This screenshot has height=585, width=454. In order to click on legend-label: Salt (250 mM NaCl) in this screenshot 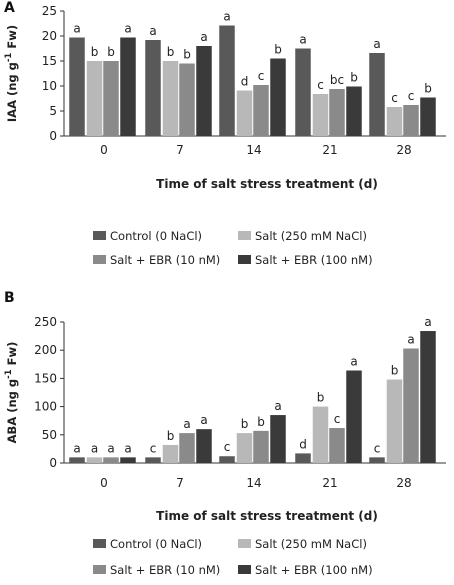, I will do `click(311, 236)`.